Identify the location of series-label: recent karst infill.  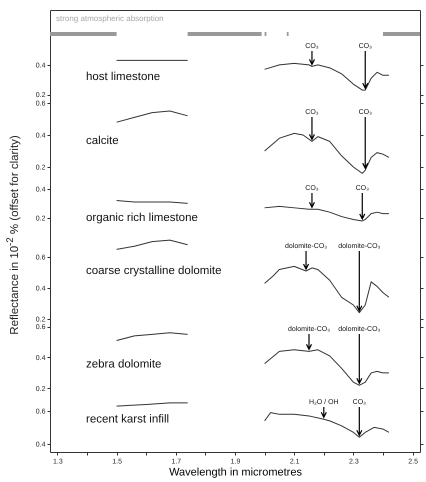
(128, 420).